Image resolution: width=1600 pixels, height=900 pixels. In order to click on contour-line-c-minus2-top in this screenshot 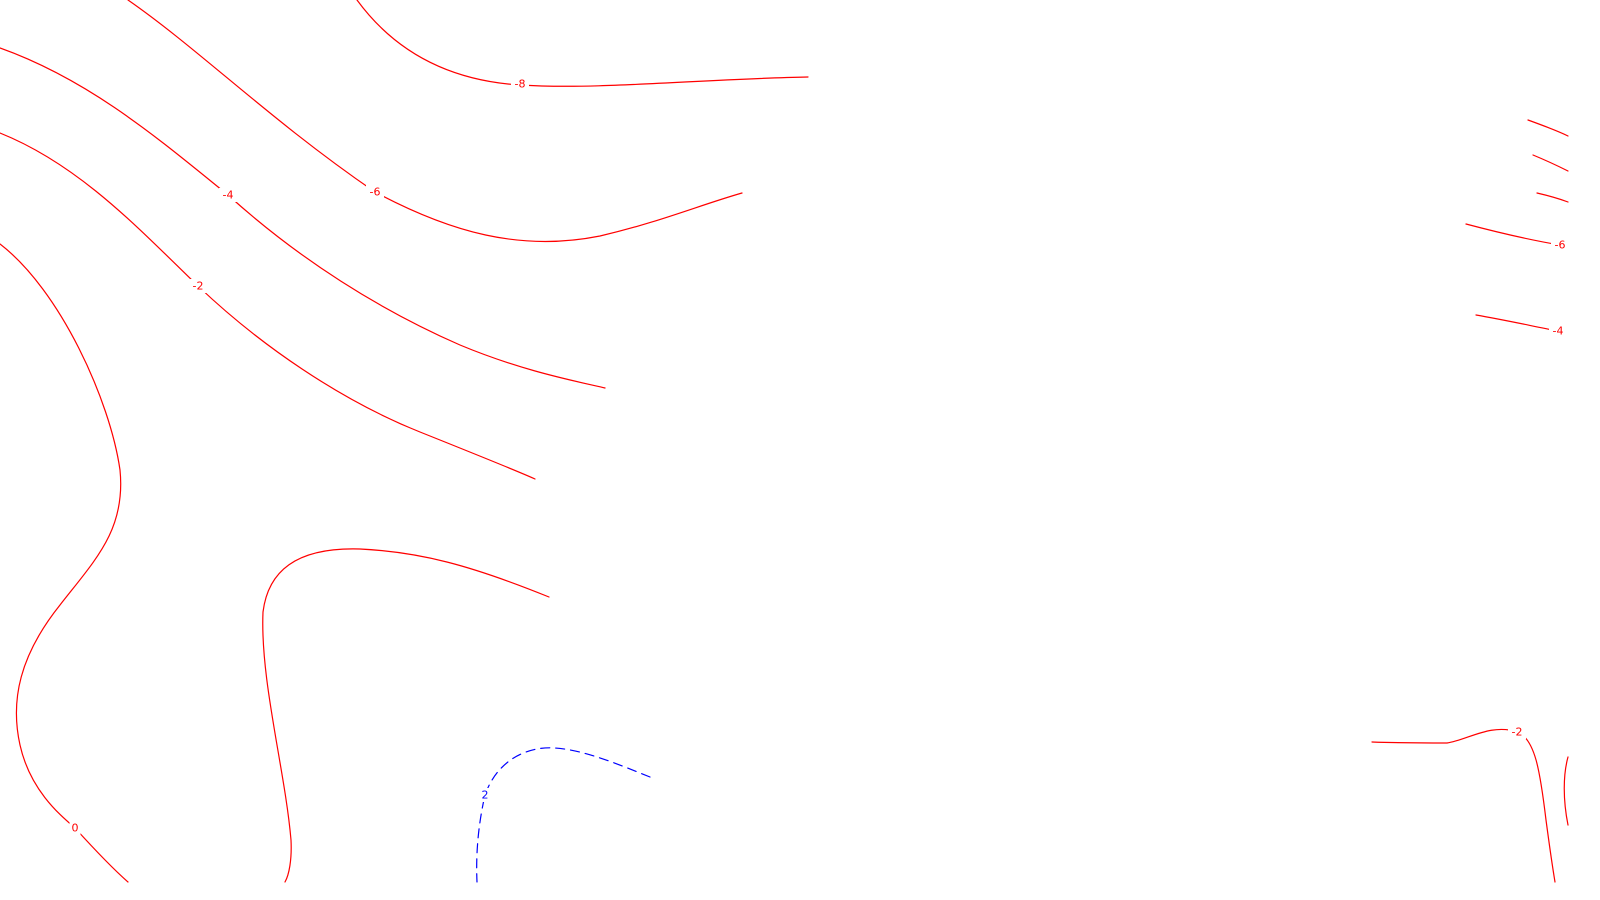, I will do `click(268, 306)`.